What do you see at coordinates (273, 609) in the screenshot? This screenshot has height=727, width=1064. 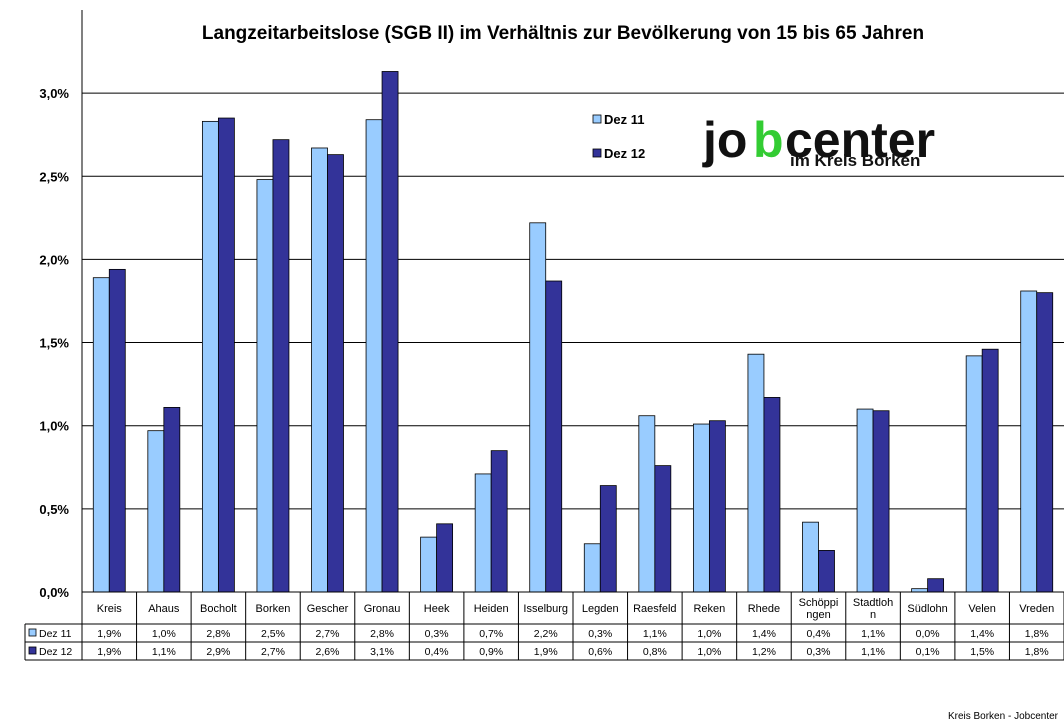 I see `category-label: Borken` at bounding box center [273, 609].